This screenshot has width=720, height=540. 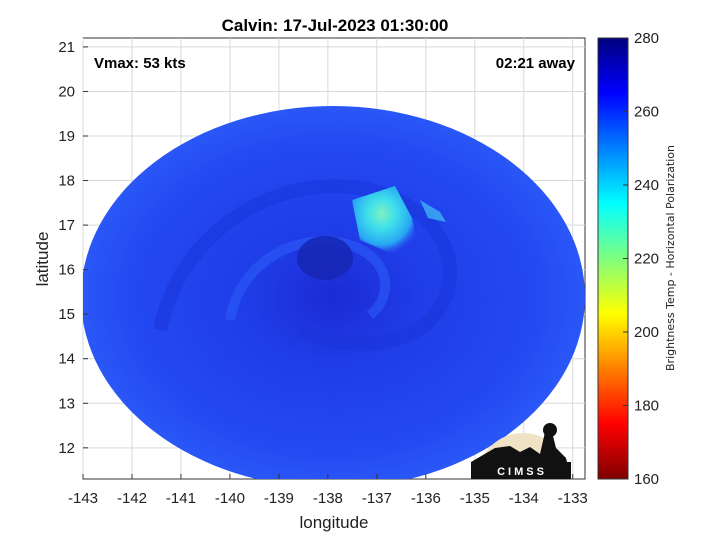 I want to click on vmax-annotation: Vmax: 53 kts, so click(x=140, y=63).